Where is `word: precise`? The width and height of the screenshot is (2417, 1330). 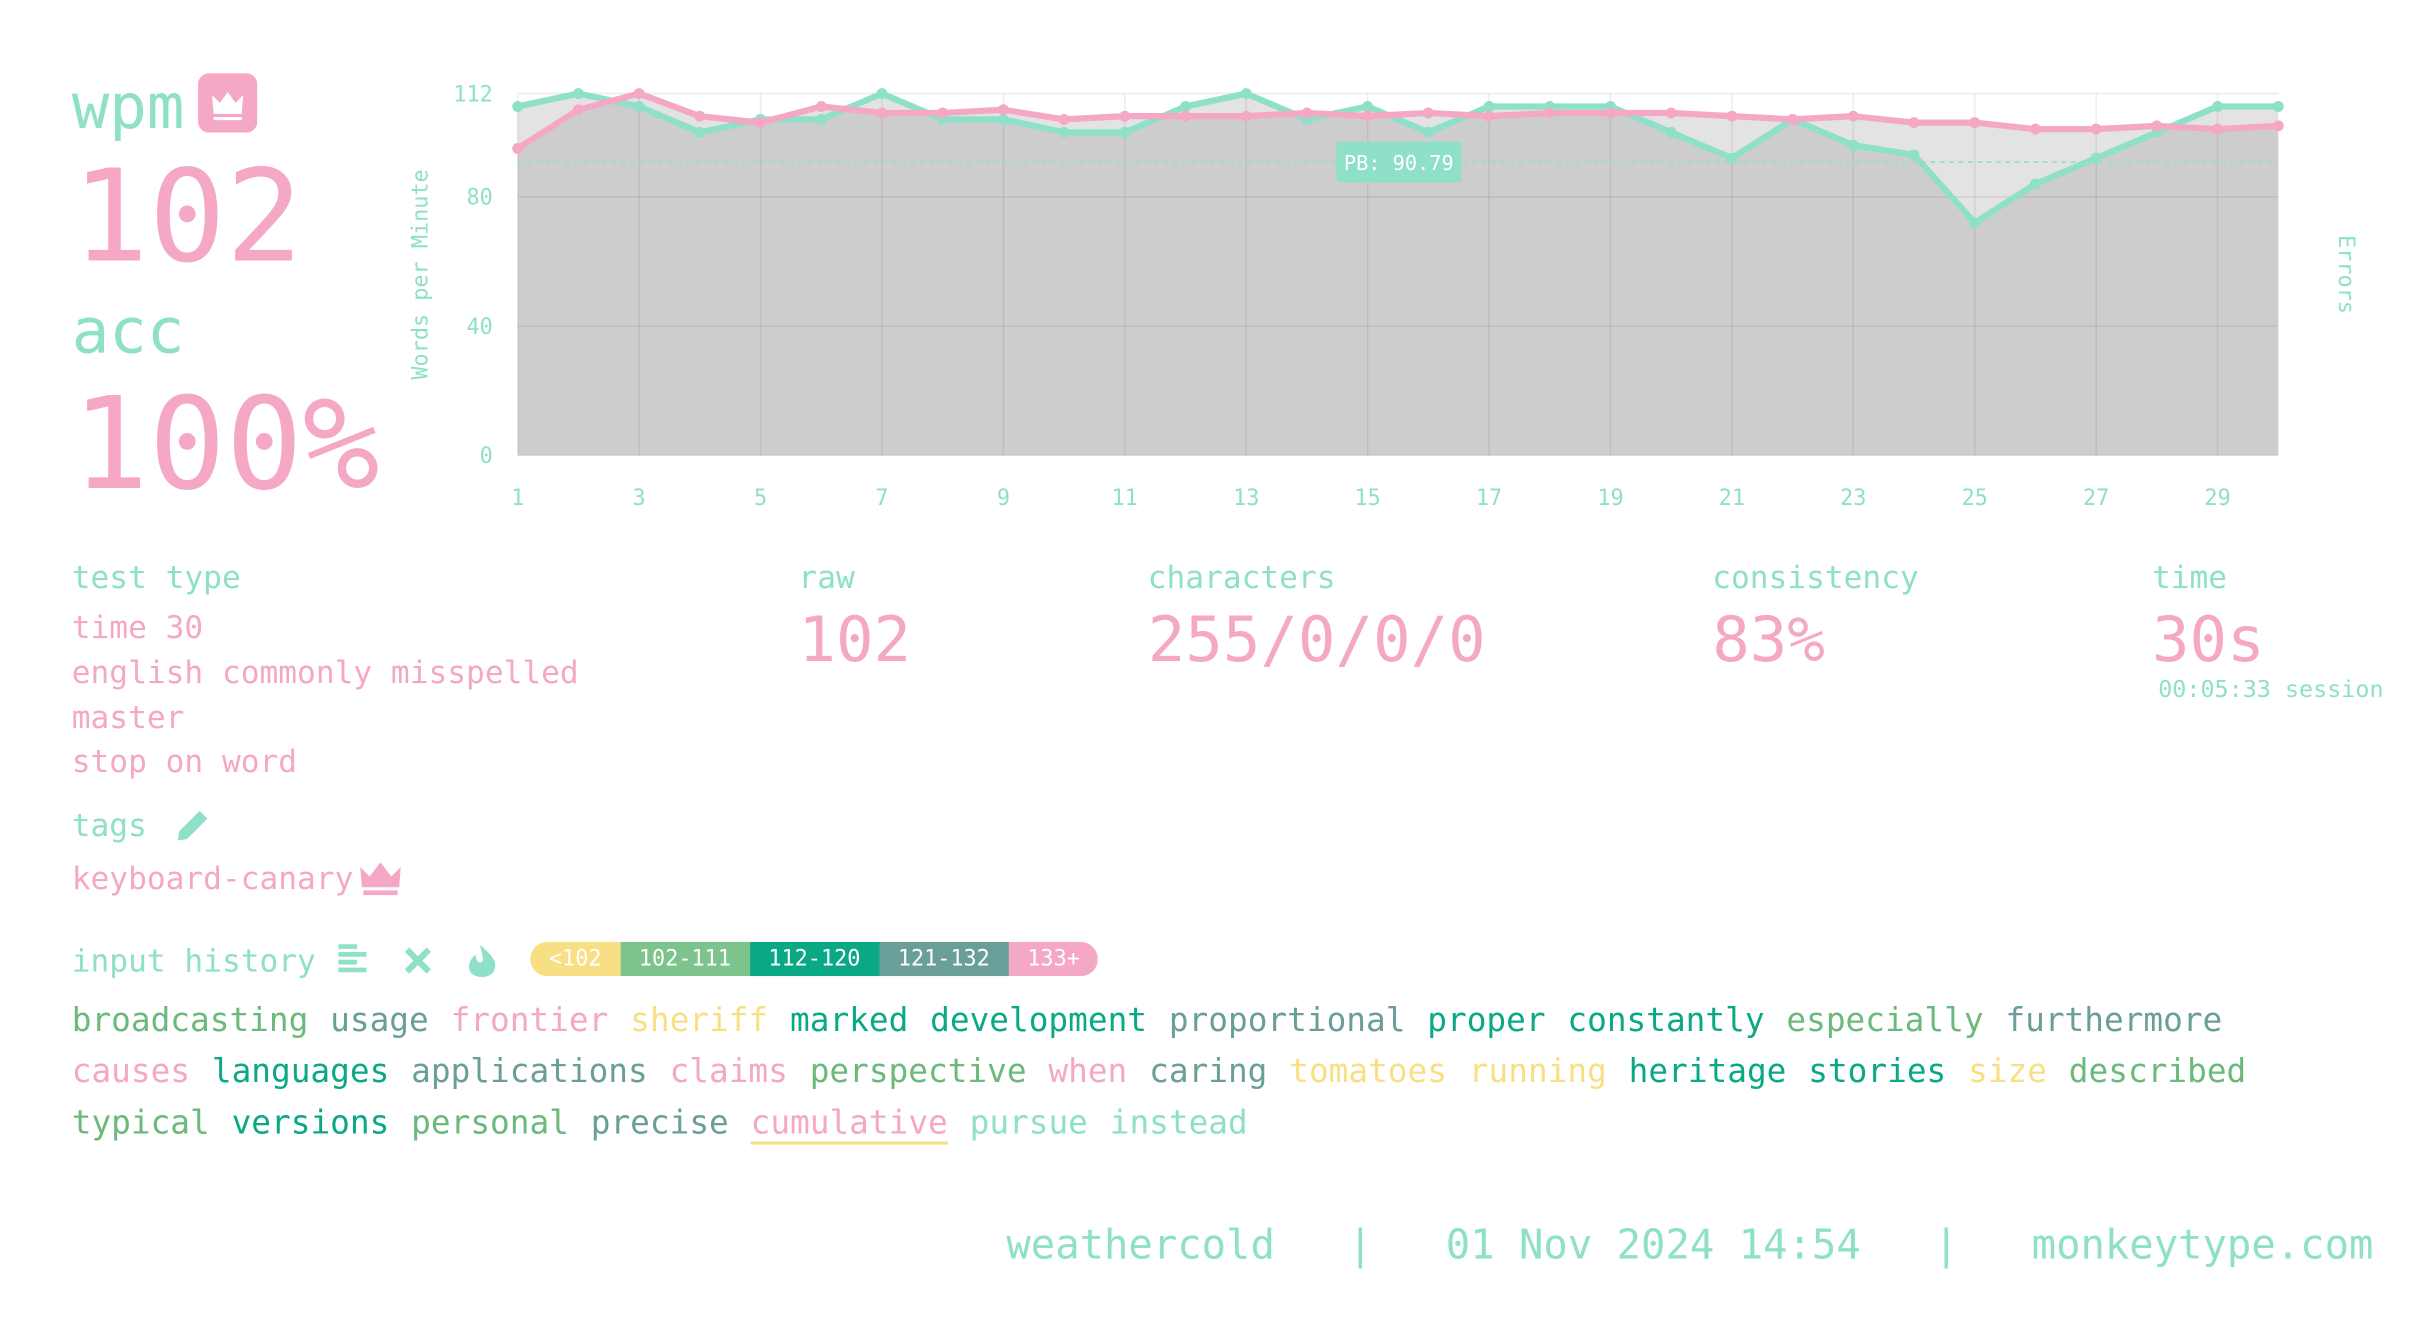
word: precise is located at coordinates (659, 1123).